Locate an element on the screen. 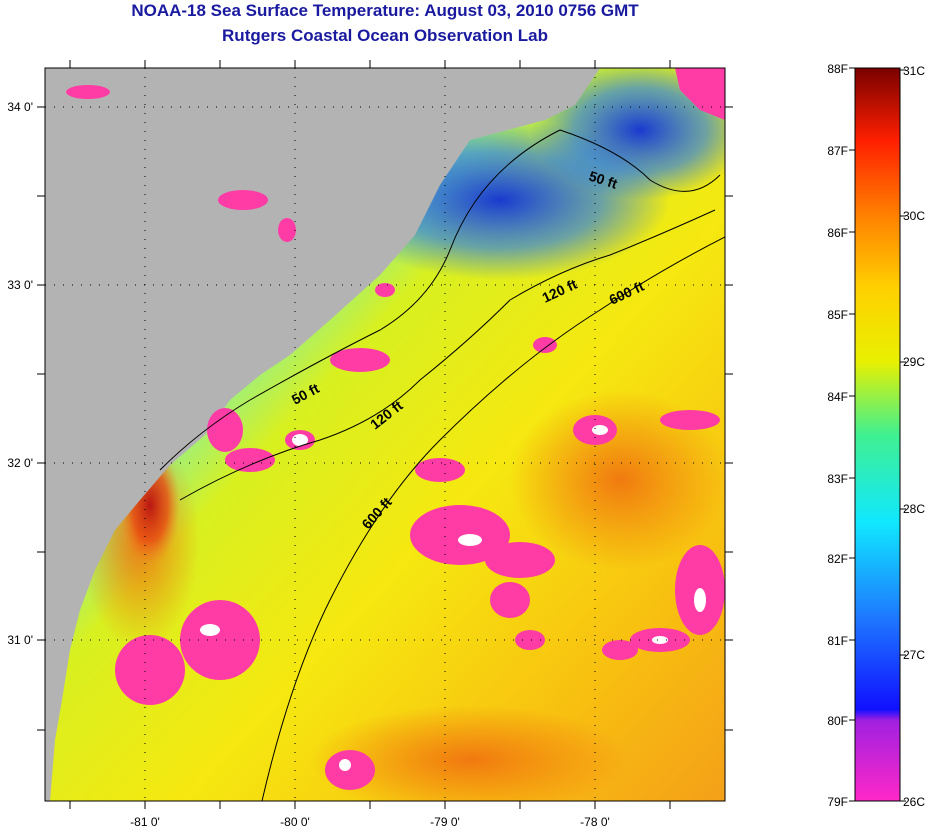  colorbar-c-label: 31C is located at coordinates (914, 71).